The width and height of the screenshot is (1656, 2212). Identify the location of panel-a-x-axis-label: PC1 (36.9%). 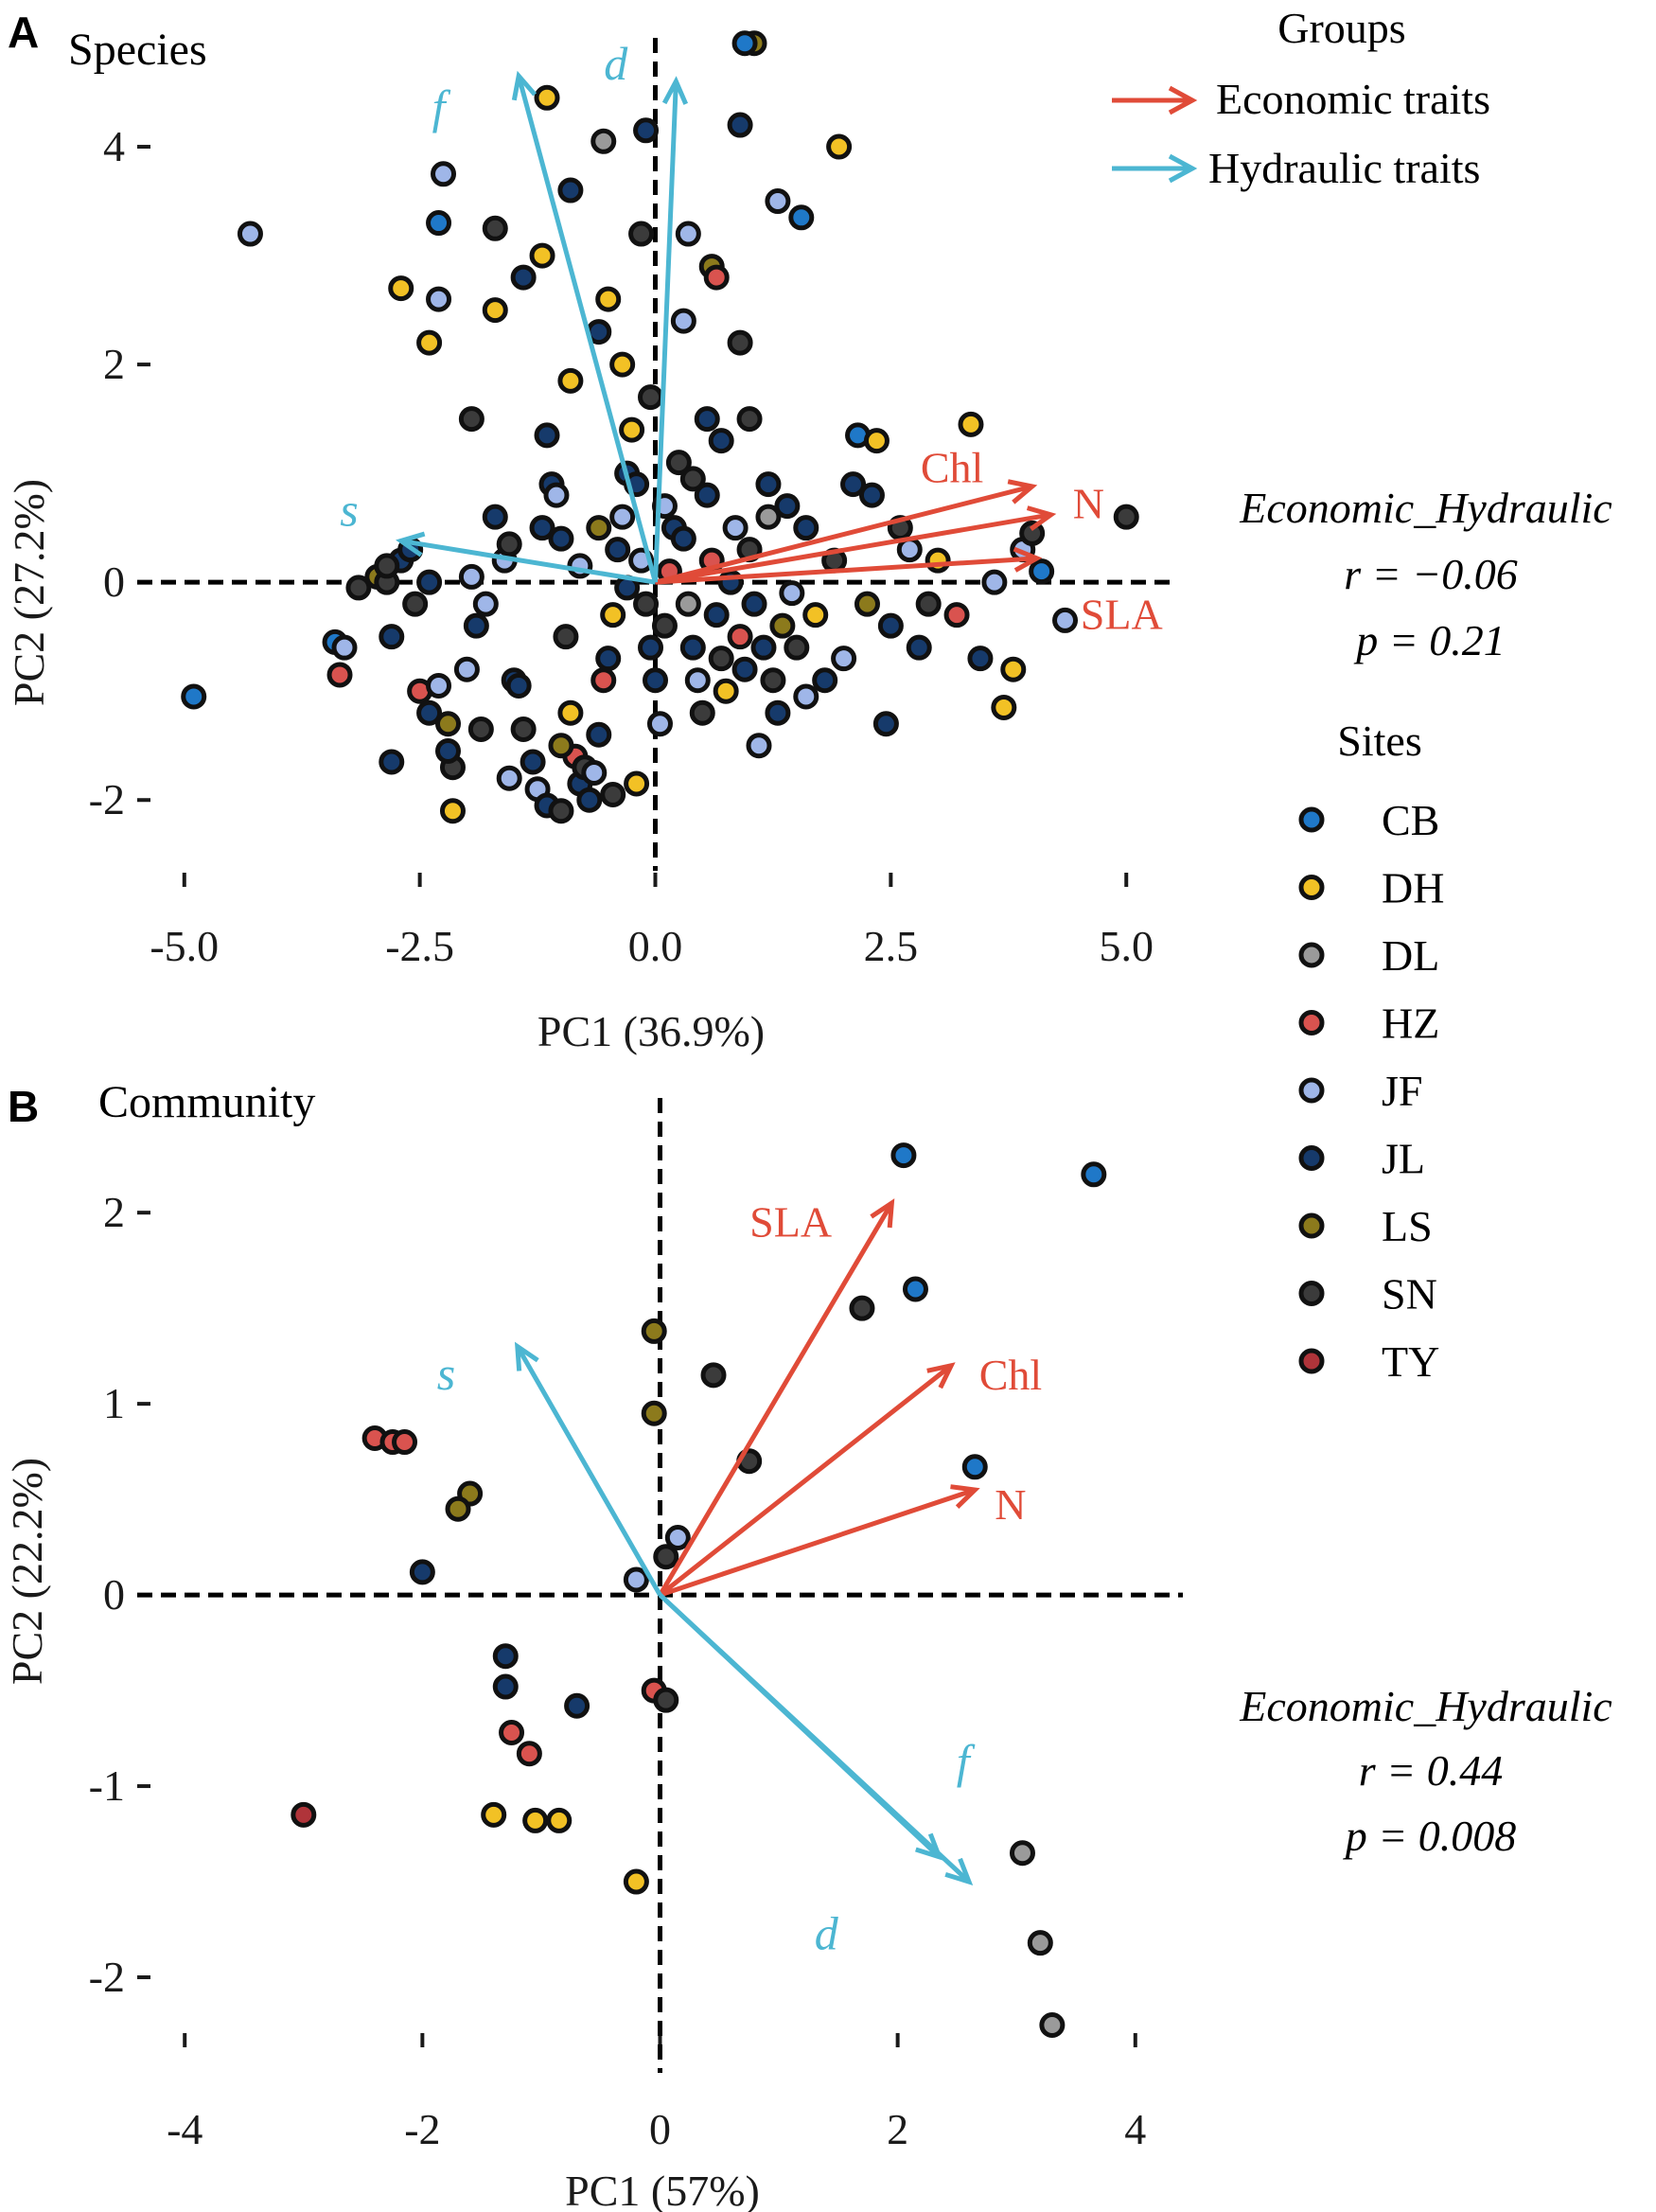
(651, 1031).